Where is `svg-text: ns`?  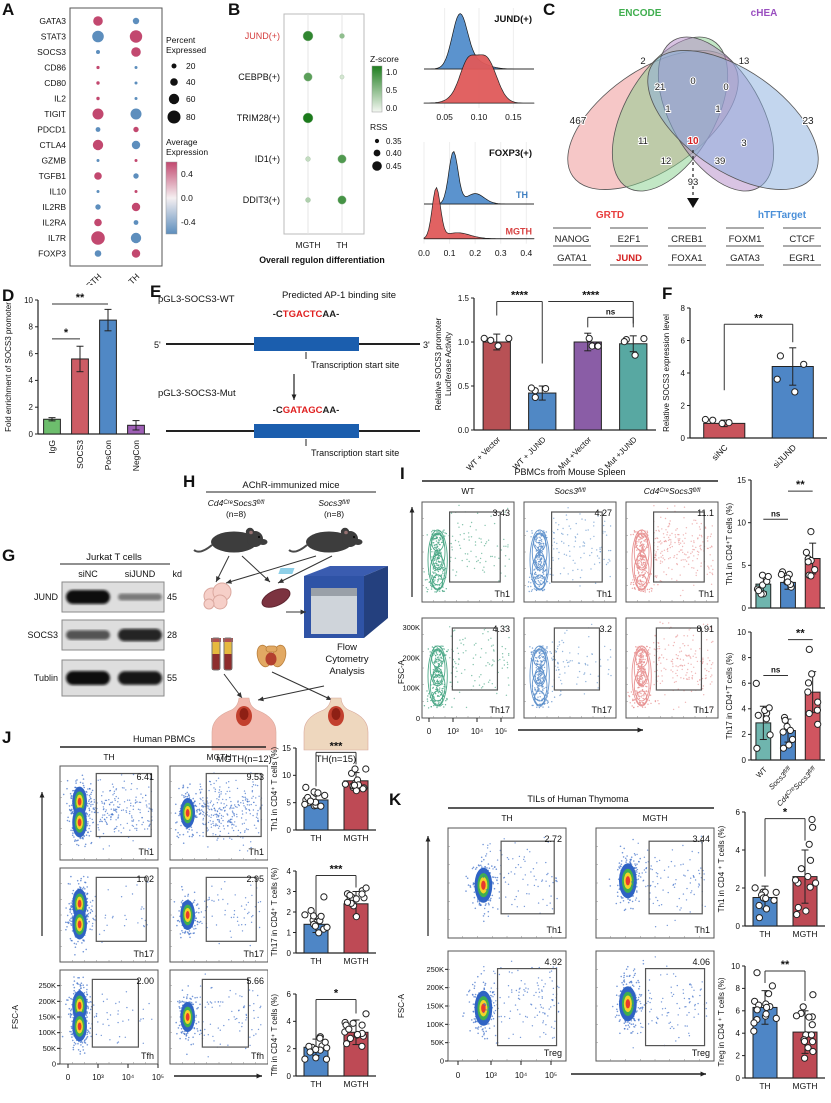 svg-text: ns is located at coordinates (776, 670).